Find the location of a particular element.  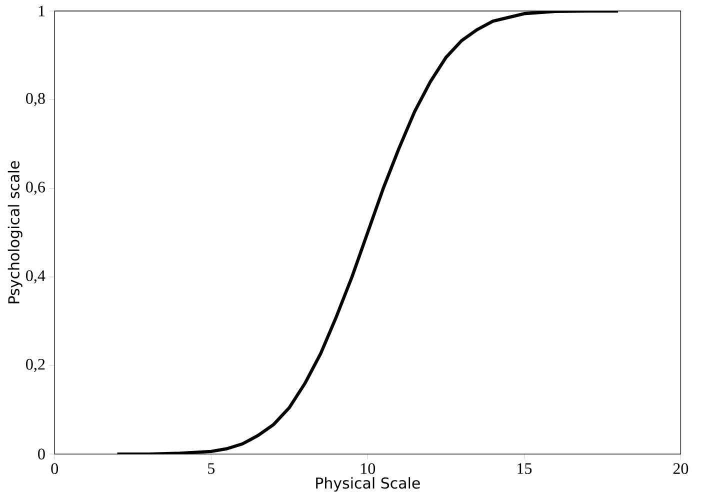

x-tick-label: 5 is located at coordinates (211, 468).